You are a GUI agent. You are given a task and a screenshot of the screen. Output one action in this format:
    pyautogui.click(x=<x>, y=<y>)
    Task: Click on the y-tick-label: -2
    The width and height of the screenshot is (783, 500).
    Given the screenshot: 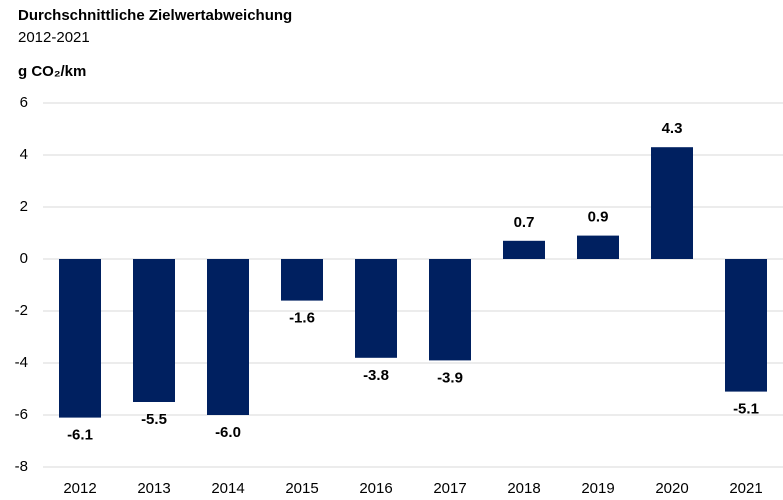 What is the action you would take?
    pyautogui.click(x=21, y=310)
    